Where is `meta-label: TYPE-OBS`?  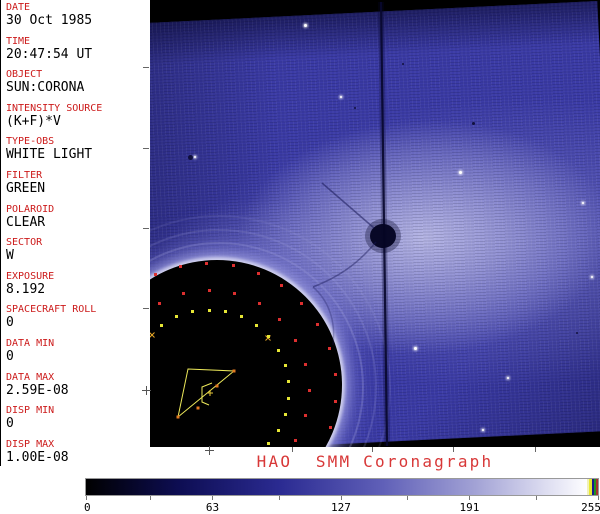
meta-label: TYPE-OBS is located at coordinates (30, 142).